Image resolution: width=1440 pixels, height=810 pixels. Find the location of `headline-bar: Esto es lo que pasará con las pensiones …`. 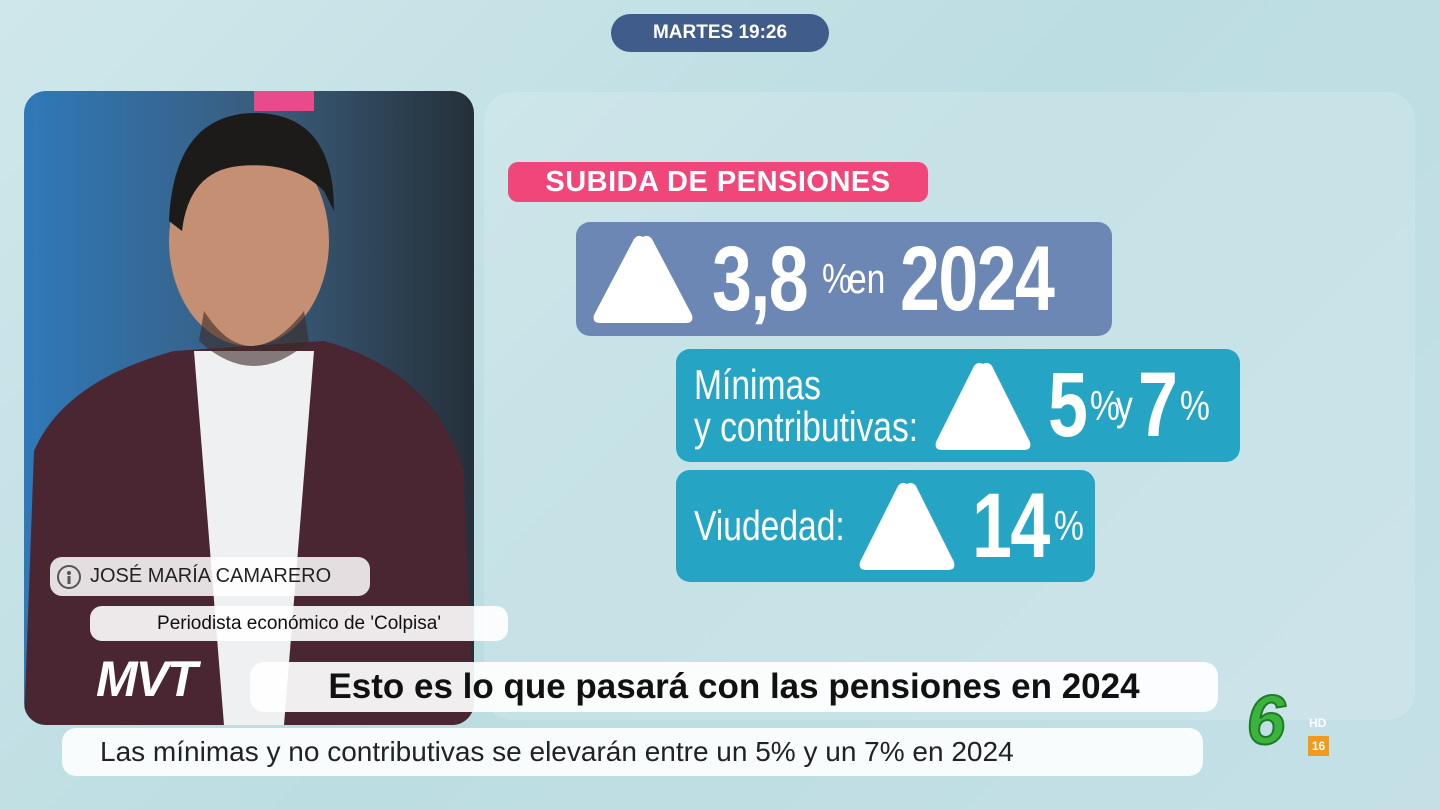

headline-bar: Esto es lo que pasará con las pensiones … is located at coordinates (734, 687).